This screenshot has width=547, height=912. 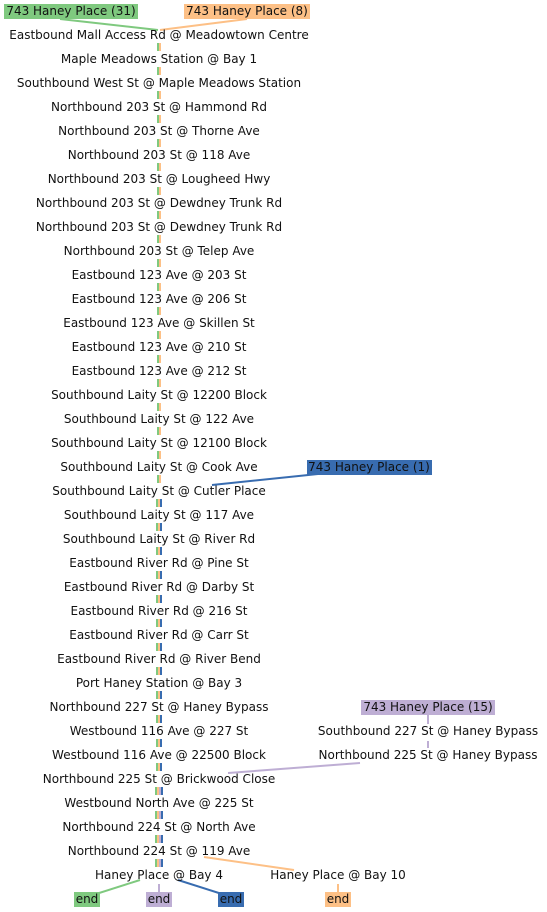 What do you see at coordinates (427, 707) in the screenshot?
I see `route-tag-label: 743 Haney Place (15)` at bounding box center [427, 707].